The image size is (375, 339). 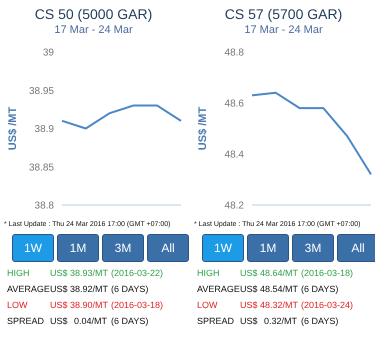 What do you see at coordinates (48, 53) in the screenshot?
I see `y-tick-label: 39` at bounding box center [48, 53].